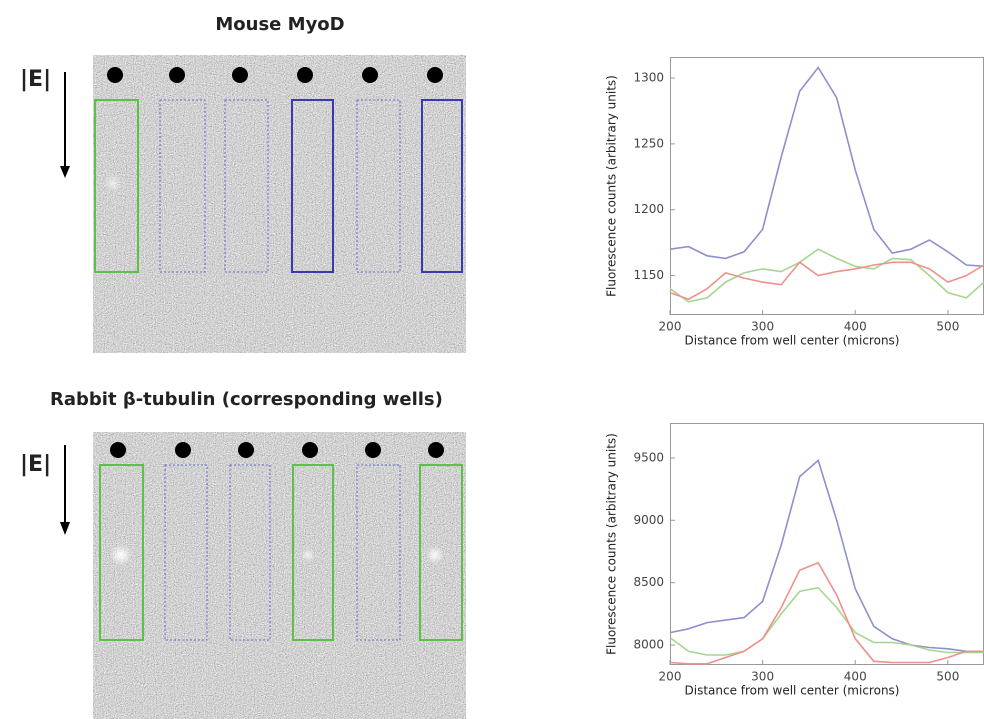  I want to click on panel-title: Rabbit β-tubulin (corresponding wells), so click(246, 399).